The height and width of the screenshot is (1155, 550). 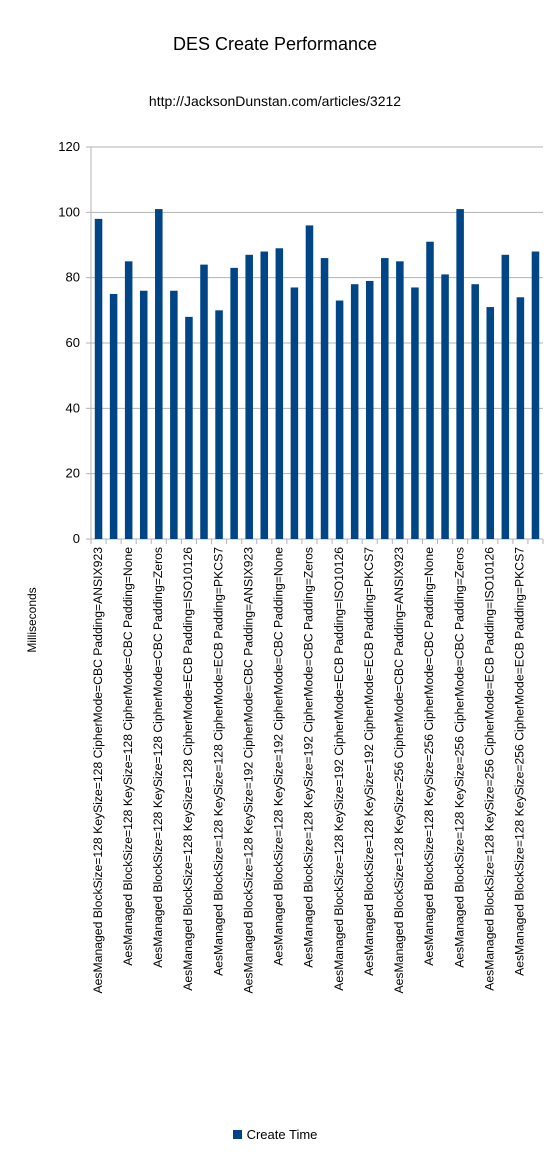 What do you see at coordinates (73, 342) in the screenshot?
I see `y-tick-label: 60` at bounding box center [73, 342].